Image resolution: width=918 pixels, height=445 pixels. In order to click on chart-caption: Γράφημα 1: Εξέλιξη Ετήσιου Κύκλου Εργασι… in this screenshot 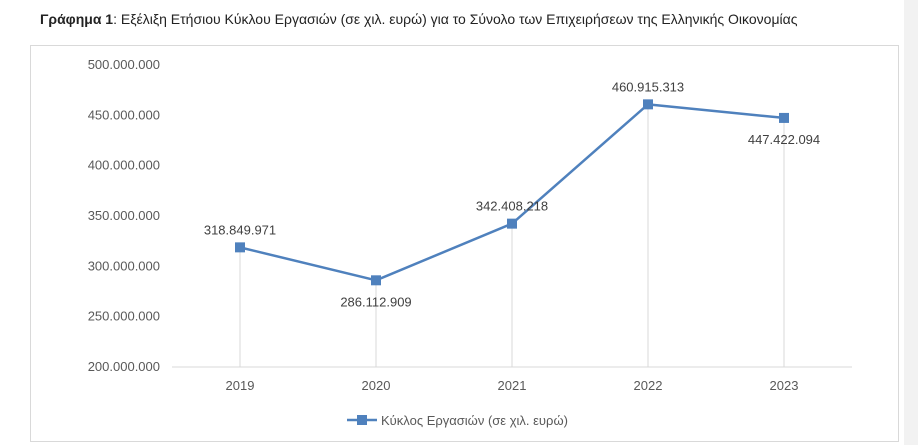, I will do `click(418, 19)`.